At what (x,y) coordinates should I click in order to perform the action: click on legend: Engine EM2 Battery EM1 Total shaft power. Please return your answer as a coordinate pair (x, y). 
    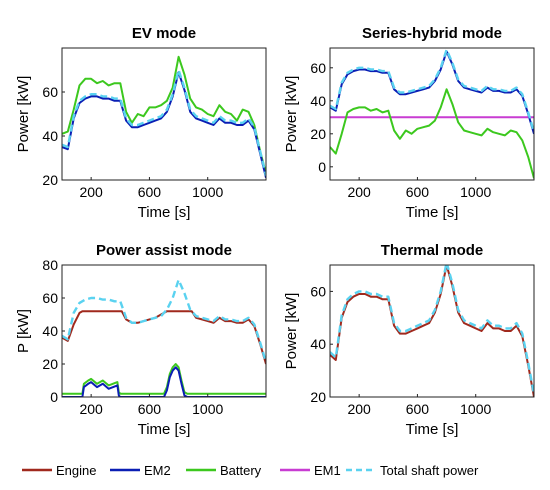
    Looking at the image, I should click on (250, 470).